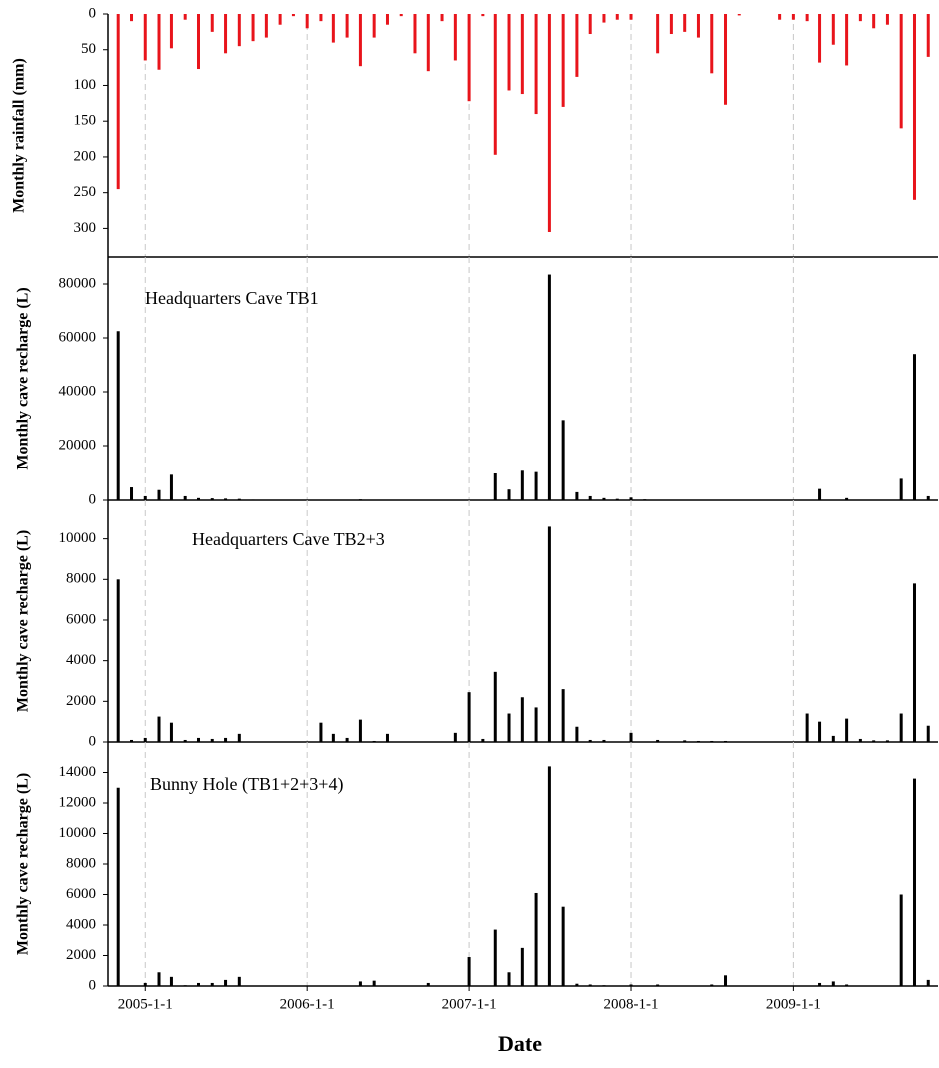 This screenshot has width=939, height=1068. Describe the element at coordinates (81, 955) in the screenshot. I see `y-tick-label: 2000` at that location.